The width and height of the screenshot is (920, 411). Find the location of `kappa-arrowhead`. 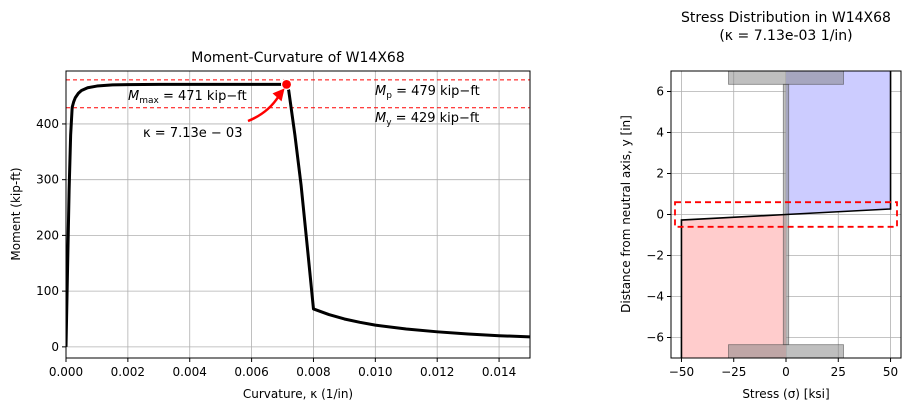

kappa-arrowhead is located at coordinates (278, 95).